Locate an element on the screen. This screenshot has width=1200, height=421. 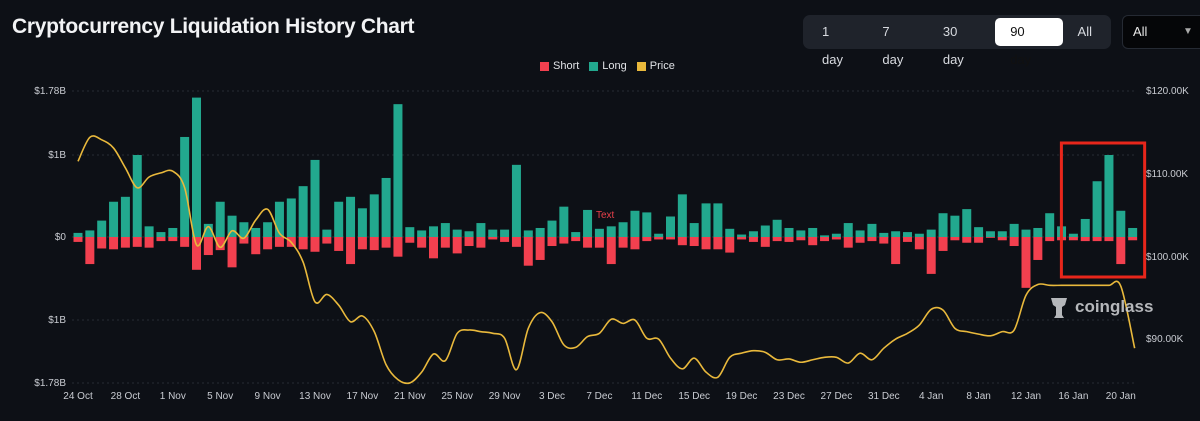
symbol-select: All ▼ is located at coordinates (1161, 32).